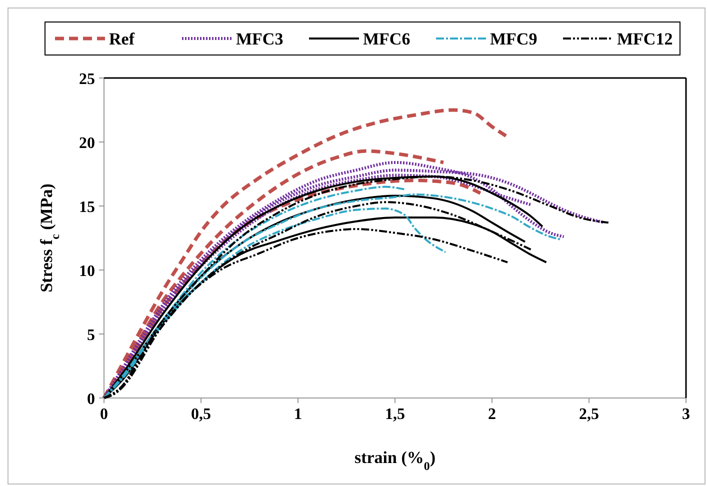  What do you see at coordinates (87, 207) in the screenshot?
I see `y-tick-label: 15` at bounding box center [87, 207].